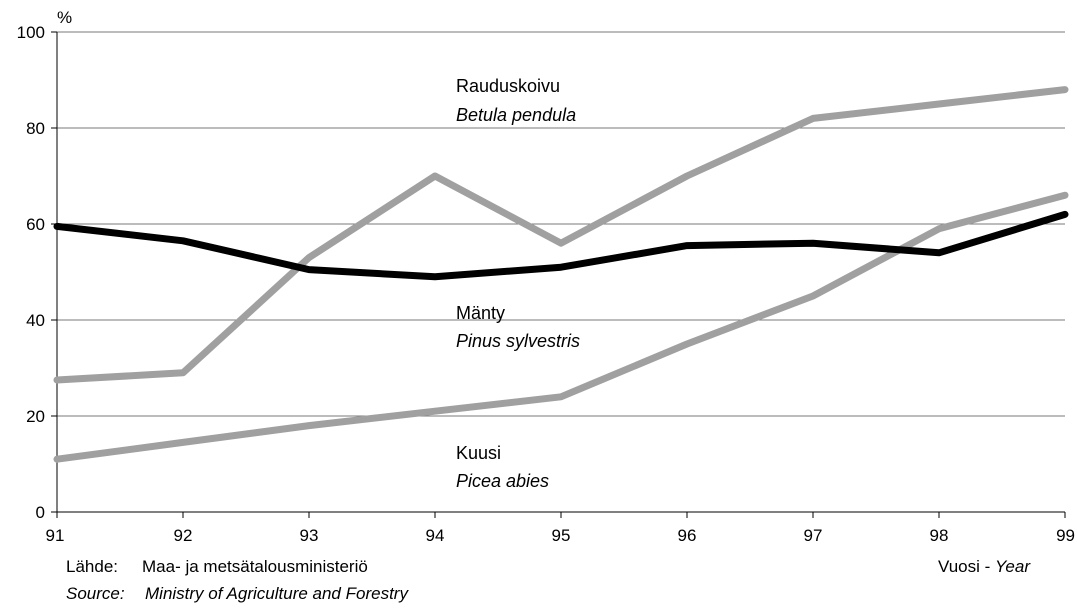 The width and height of the screenshot is (1077, 612). I want to click on x-tick-label-92: 92, so click(183, 535).